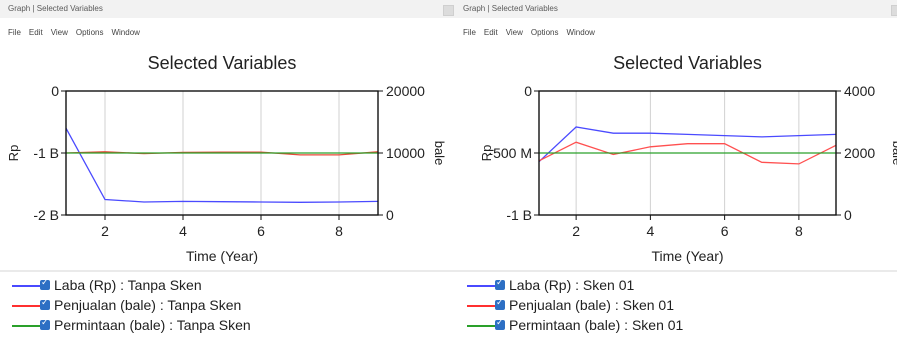  I want to click on legend-item: Laba (Rp) : Tanpa Sken, so click(222, 286).